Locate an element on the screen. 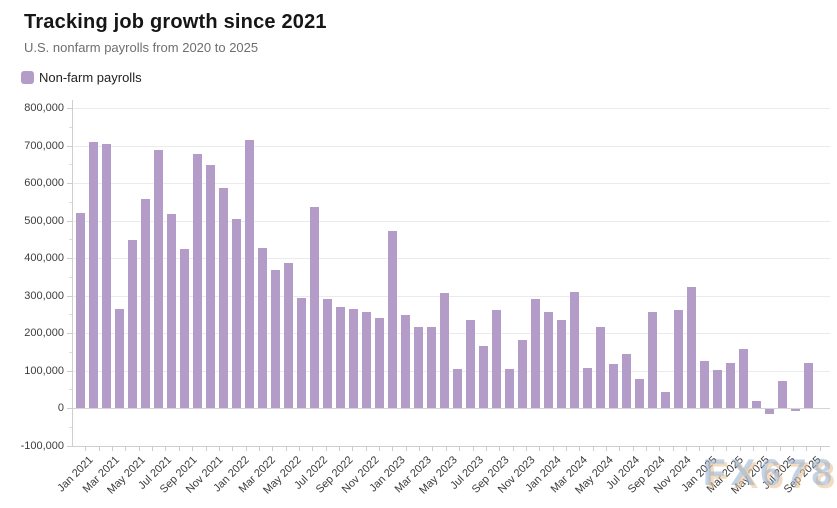  legend-swatch-icon is located at coordinates (27, 77).